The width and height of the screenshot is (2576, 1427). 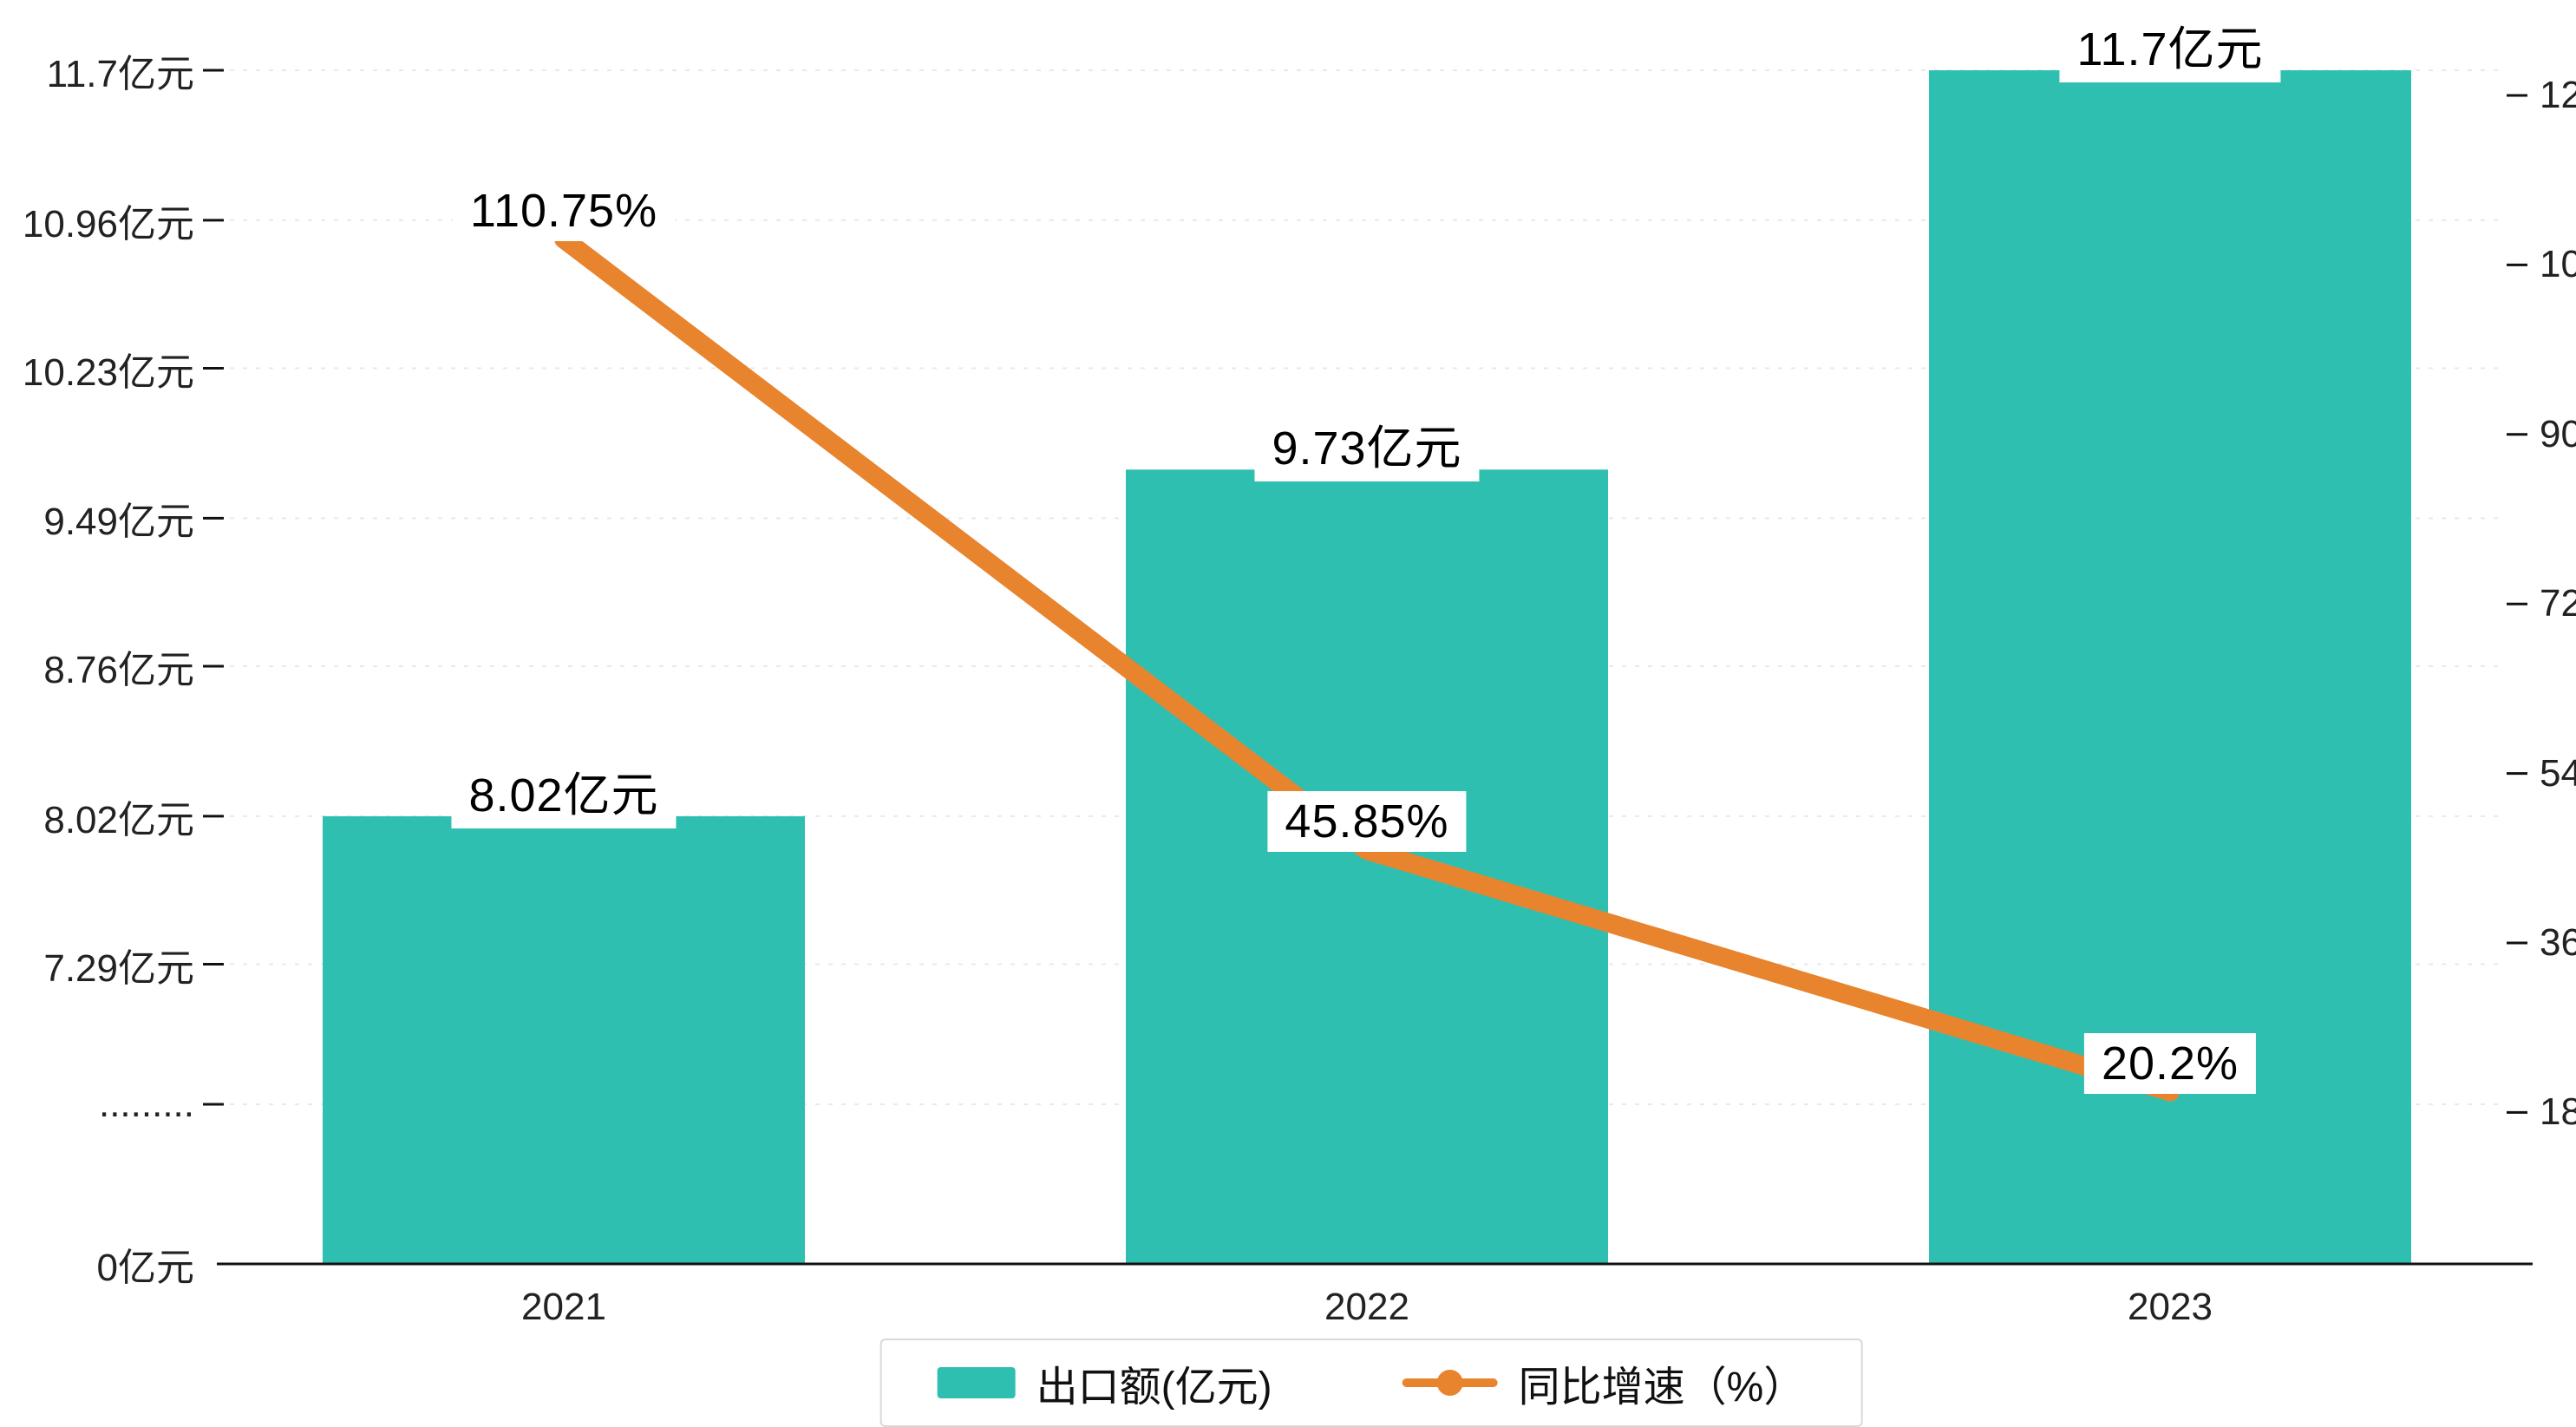 What do you see at coordinates (118, 819) in the screenshot?
I see `left-axis-label: 8.02亿元` at bounding box center [118, 819].